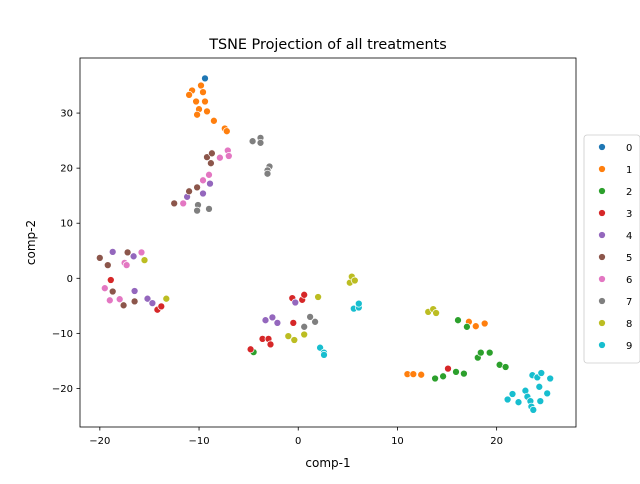 This screenshot has height=484, width=640. I want to click on x-tick-label: −10, so click(198, 441).